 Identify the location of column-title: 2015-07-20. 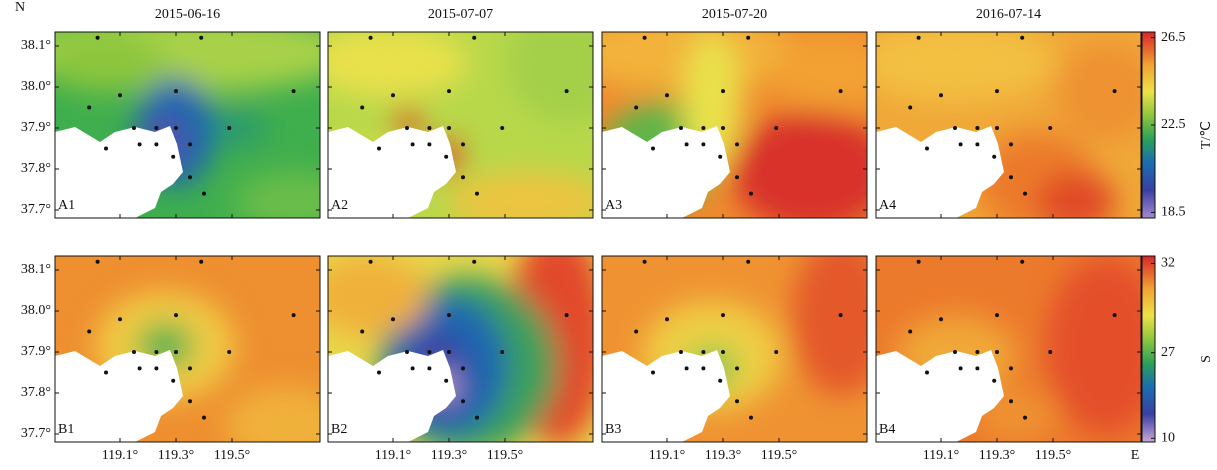
(734, 14).